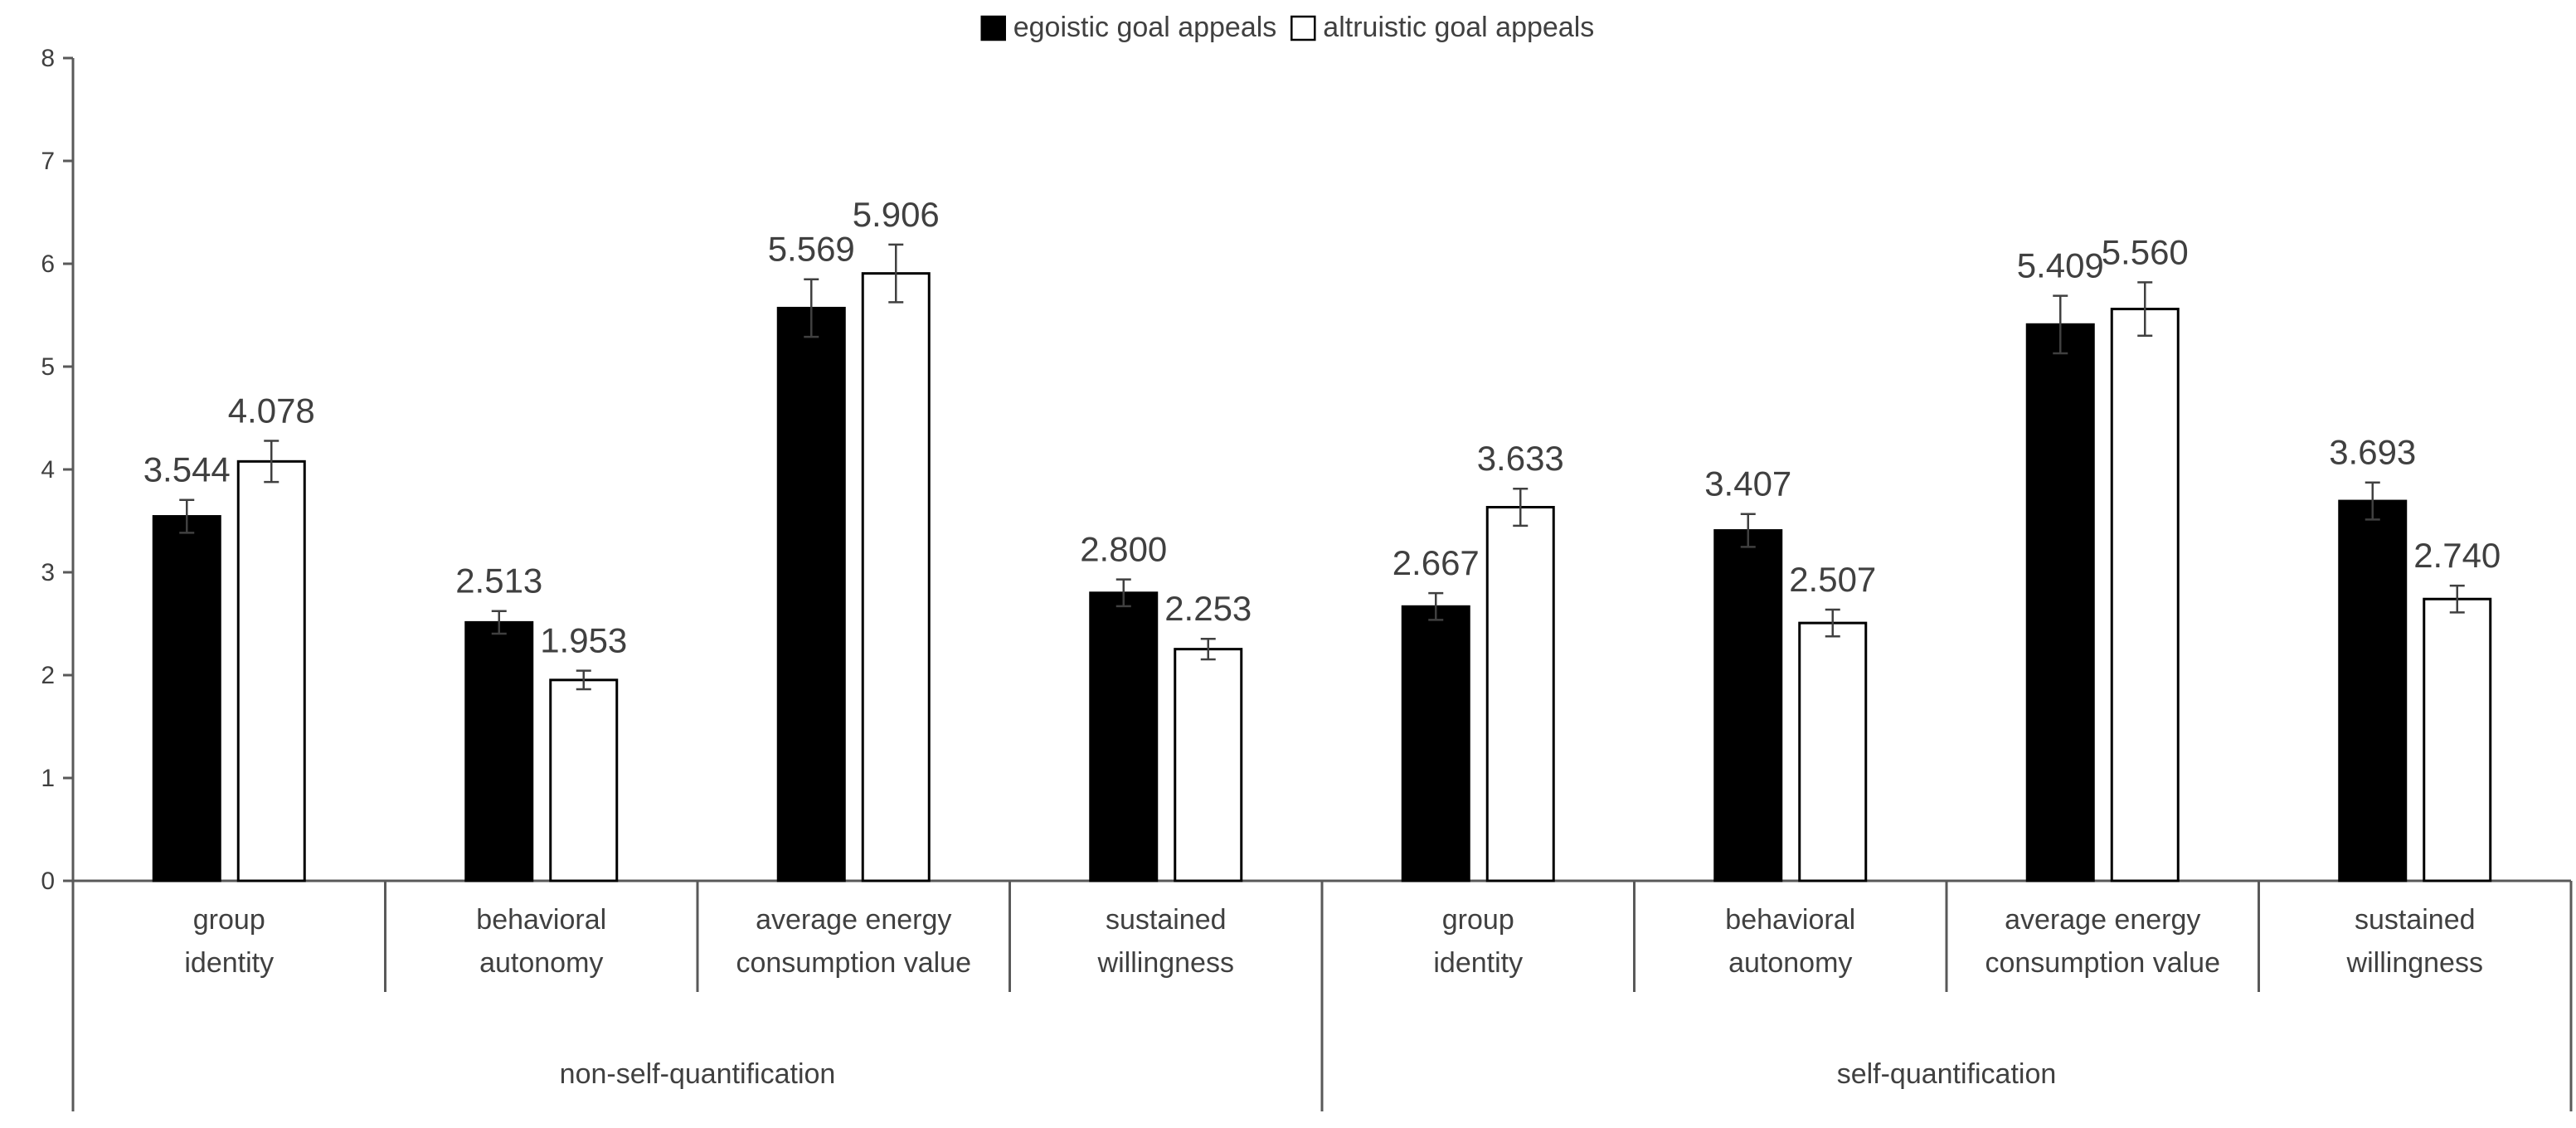 The height and width of the screenshot is (1128, 2576). What do you see at coordinates (1459, 27) in the screenshot?
I see `legend-label: altruistic goal appeals` at bounding box center [1459, 27].